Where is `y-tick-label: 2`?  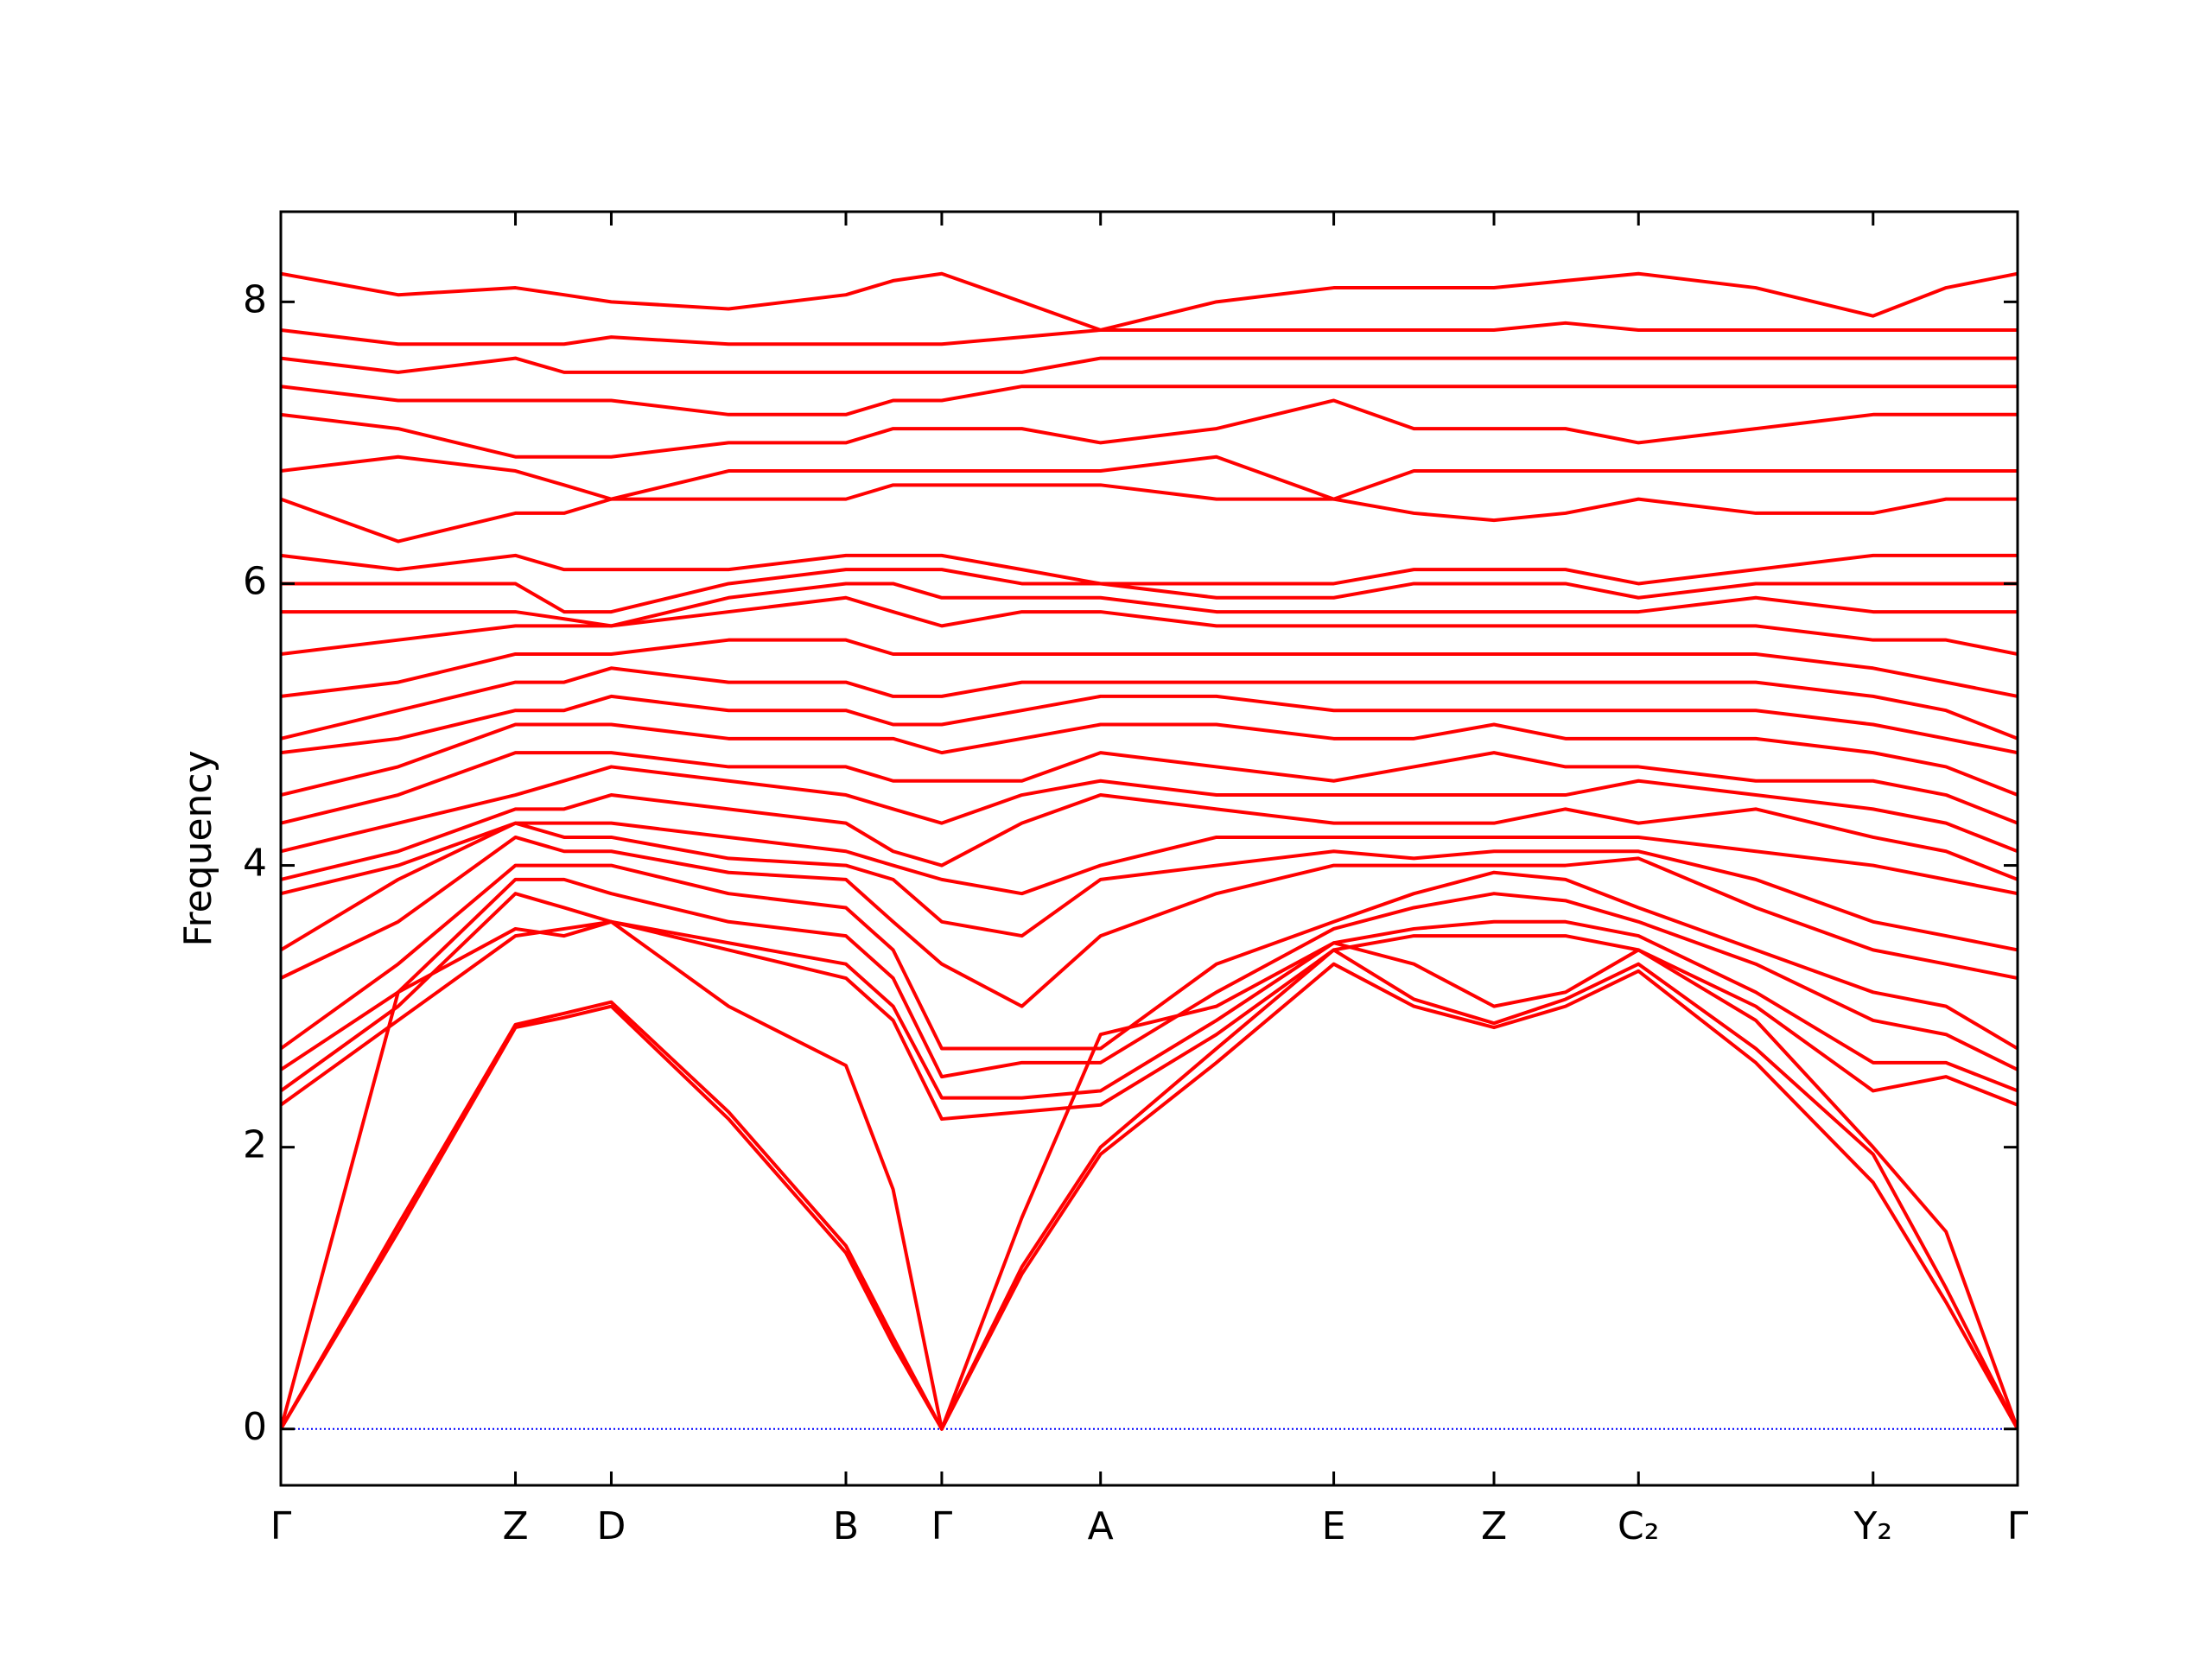 y-tick-label: 2 is located at coordinates (255, 1145).